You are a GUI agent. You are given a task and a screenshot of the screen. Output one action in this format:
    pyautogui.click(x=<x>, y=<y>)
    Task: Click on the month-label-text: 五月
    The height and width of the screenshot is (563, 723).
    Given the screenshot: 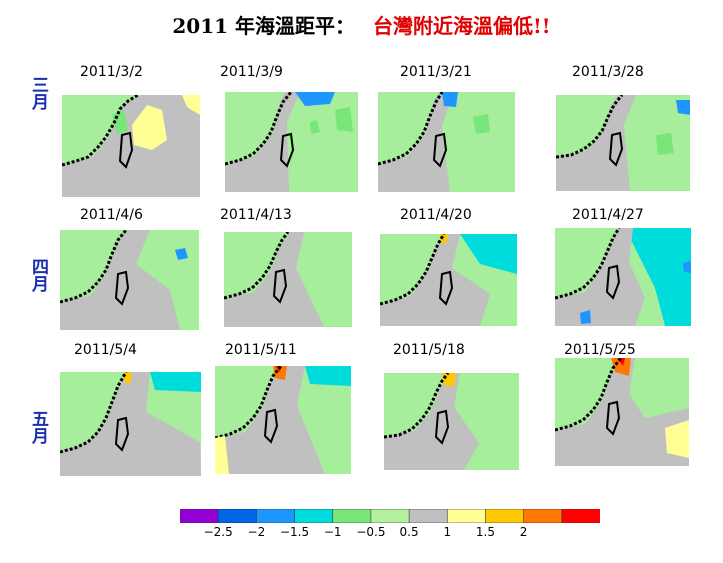 What is the action you would take?
    pyautogui.click(x=38, y=427)
    